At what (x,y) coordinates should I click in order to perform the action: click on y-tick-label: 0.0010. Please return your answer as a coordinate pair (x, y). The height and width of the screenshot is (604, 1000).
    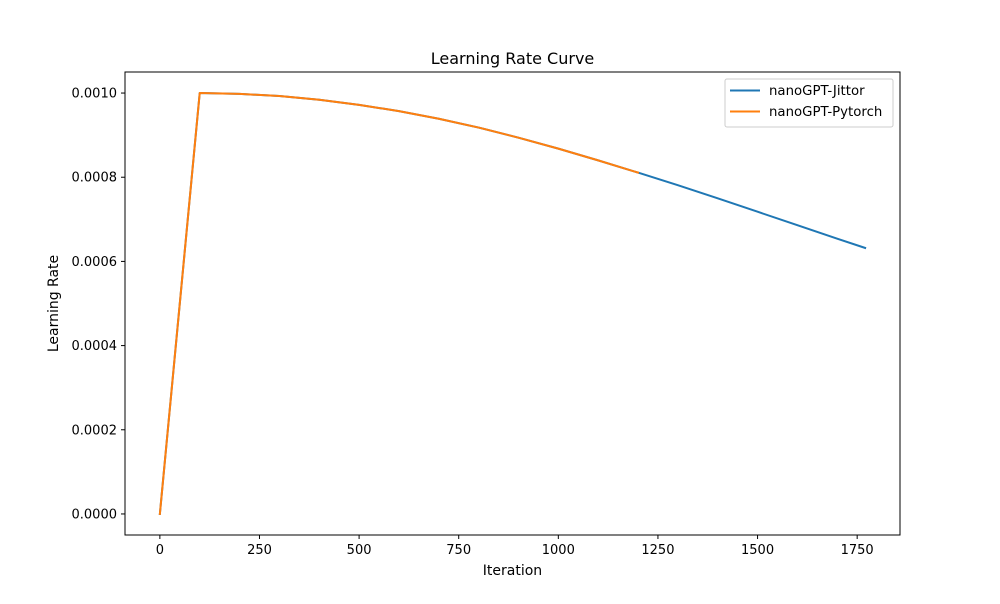
    Looking at the image, I should click on (95, 94).